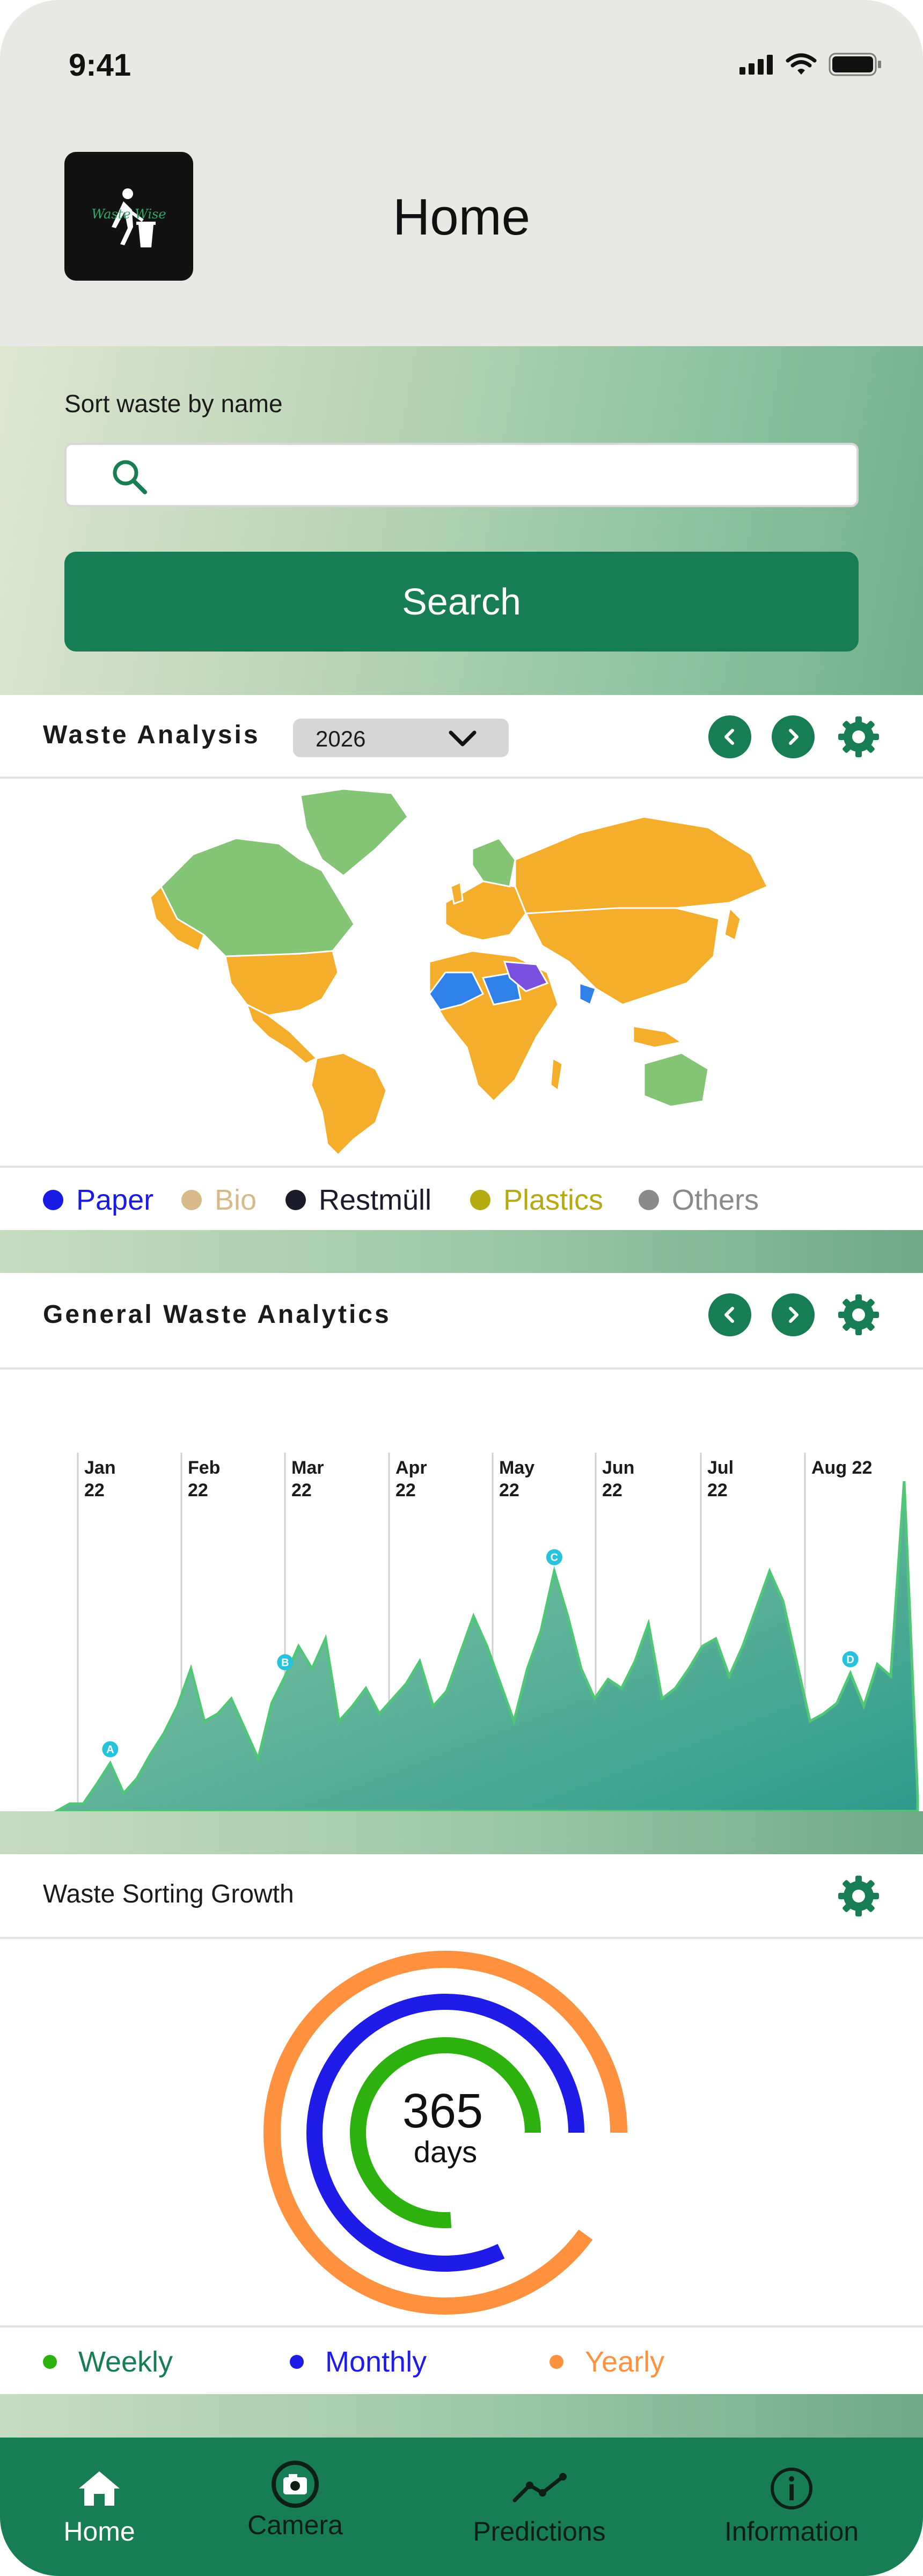 The image size is (923, 2576). What do you see at coordinates (375, 1200) in the screenshot?
I see `legend-label: Restmüll` at bounding box center [375, 1200].